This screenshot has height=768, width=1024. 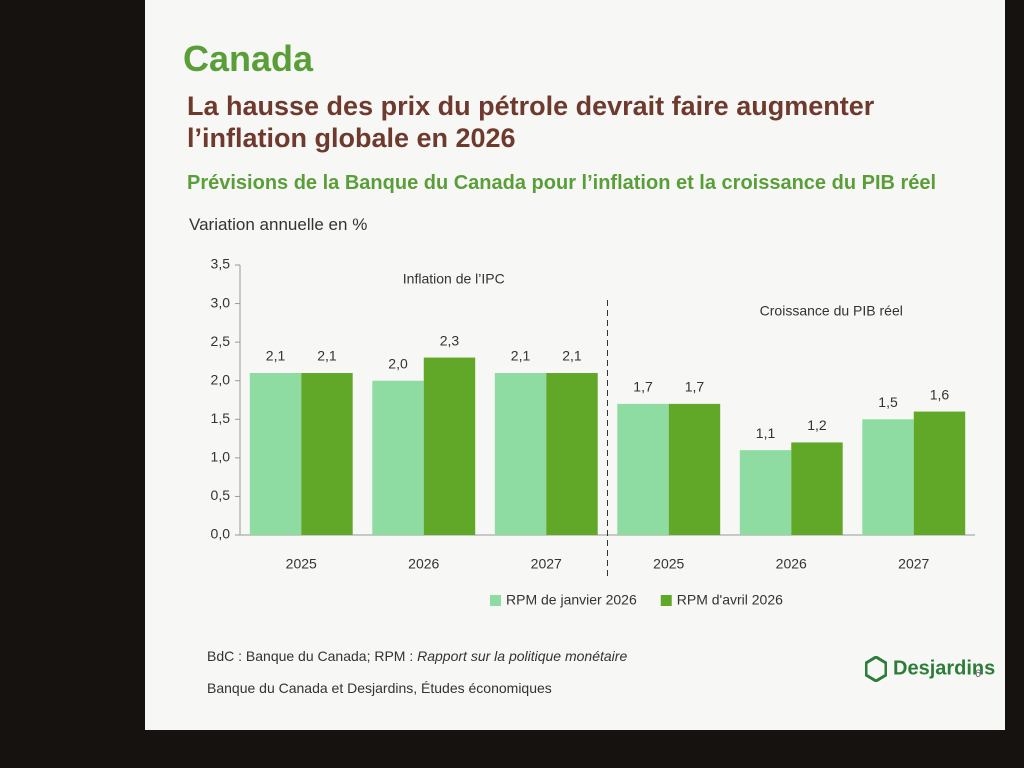 I want to click on y-tick-label: 1,0, so click(x=221, y=457).